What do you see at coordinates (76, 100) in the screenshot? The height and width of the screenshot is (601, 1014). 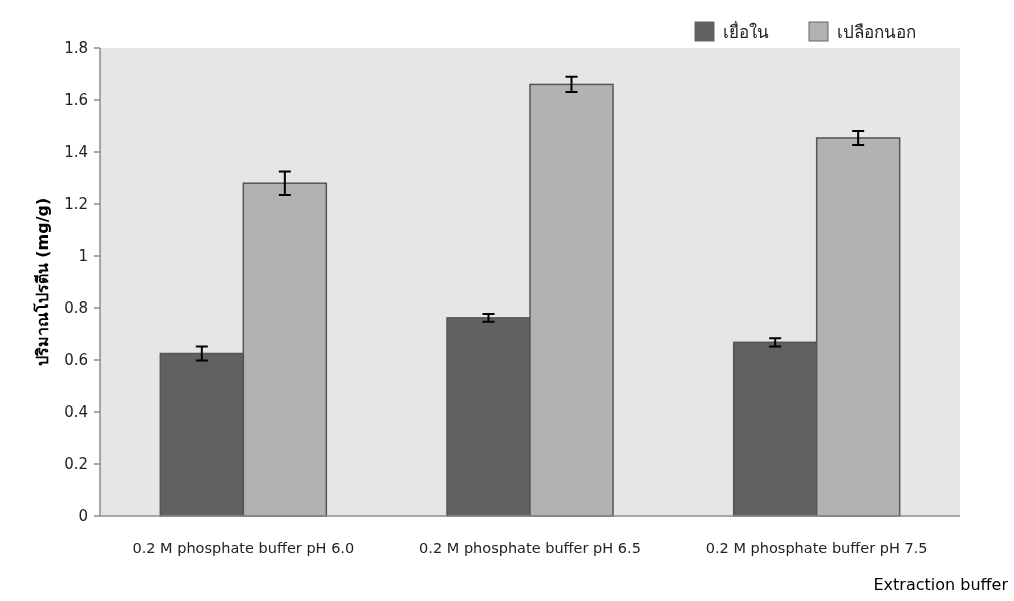 I see `y-tick-label: 1.6` at bounding box center [76, 100].